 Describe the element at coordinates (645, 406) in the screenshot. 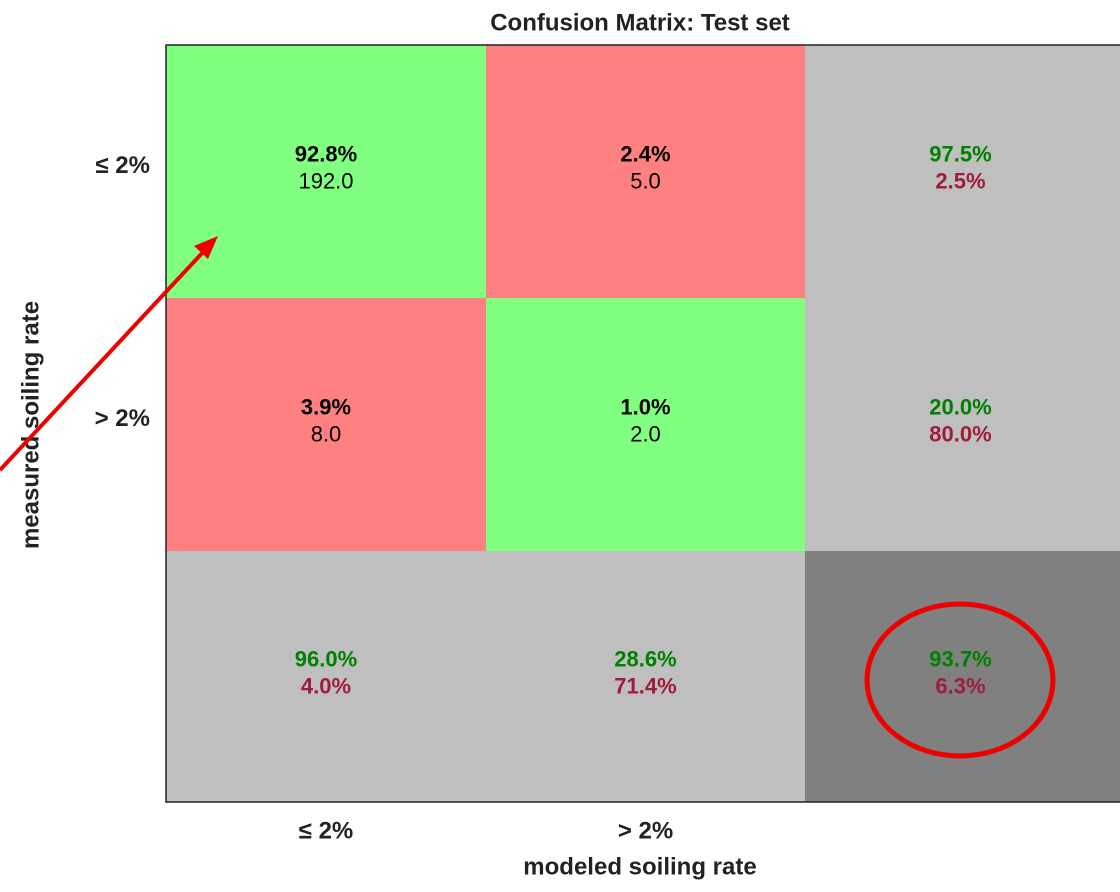

I see `cell-value: 1.0%` at that location.